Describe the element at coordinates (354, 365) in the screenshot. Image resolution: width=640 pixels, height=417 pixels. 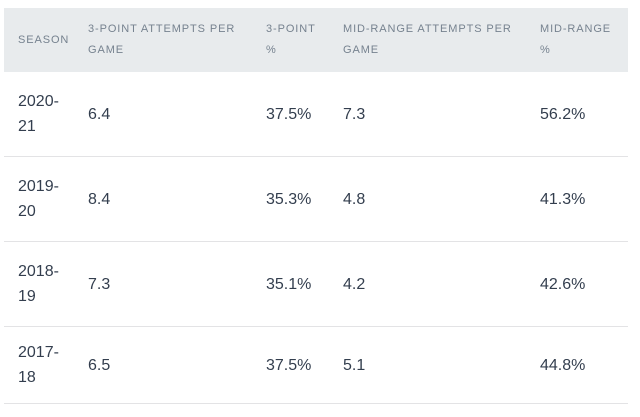
I see `cell-midrange-attempts: 5.1` at that location.